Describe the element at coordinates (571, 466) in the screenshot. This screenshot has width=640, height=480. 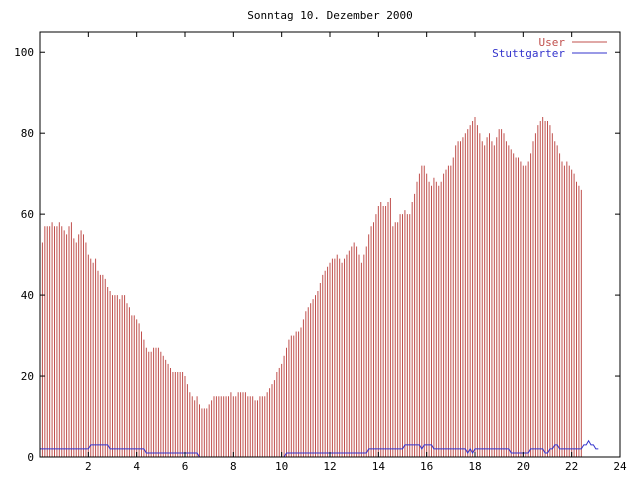
I see `x-tick-label: 22` at that location.